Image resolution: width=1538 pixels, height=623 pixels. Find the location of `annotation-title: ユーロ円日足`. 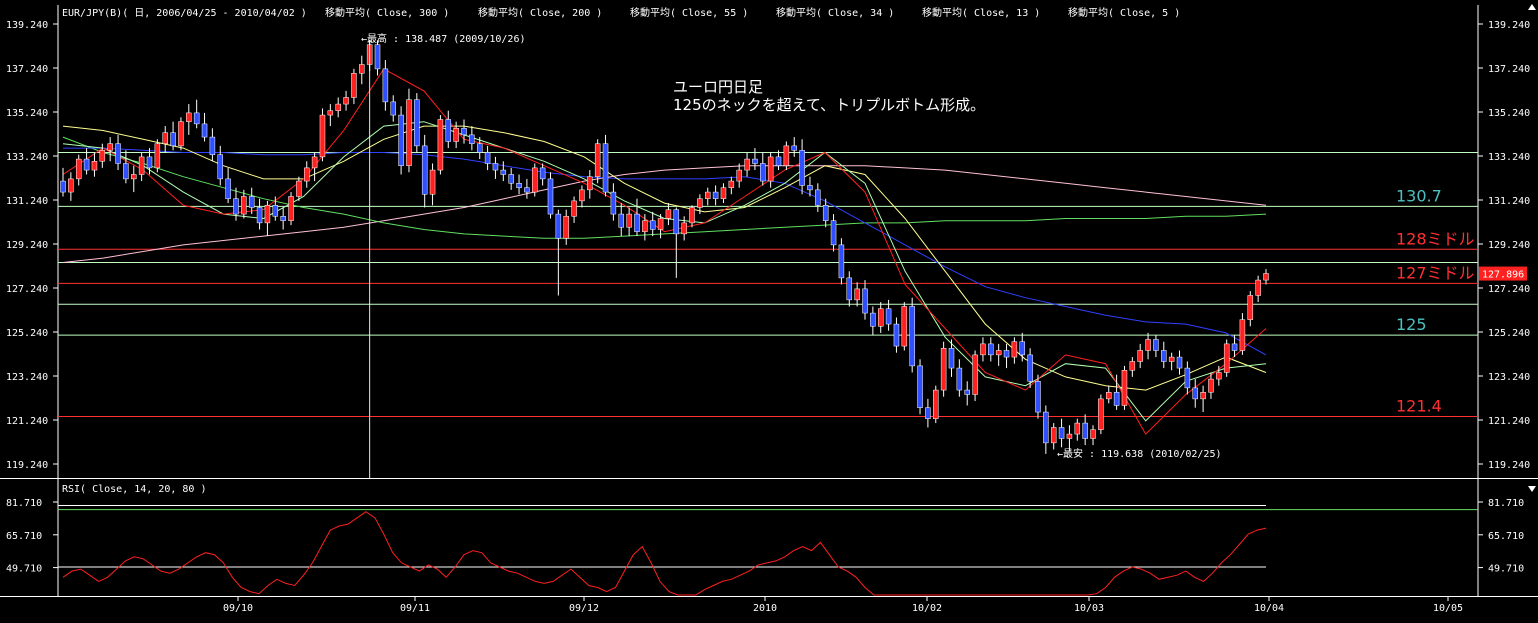

annotation-title: ユーロ円日足 is located at coordinates (718, 87).